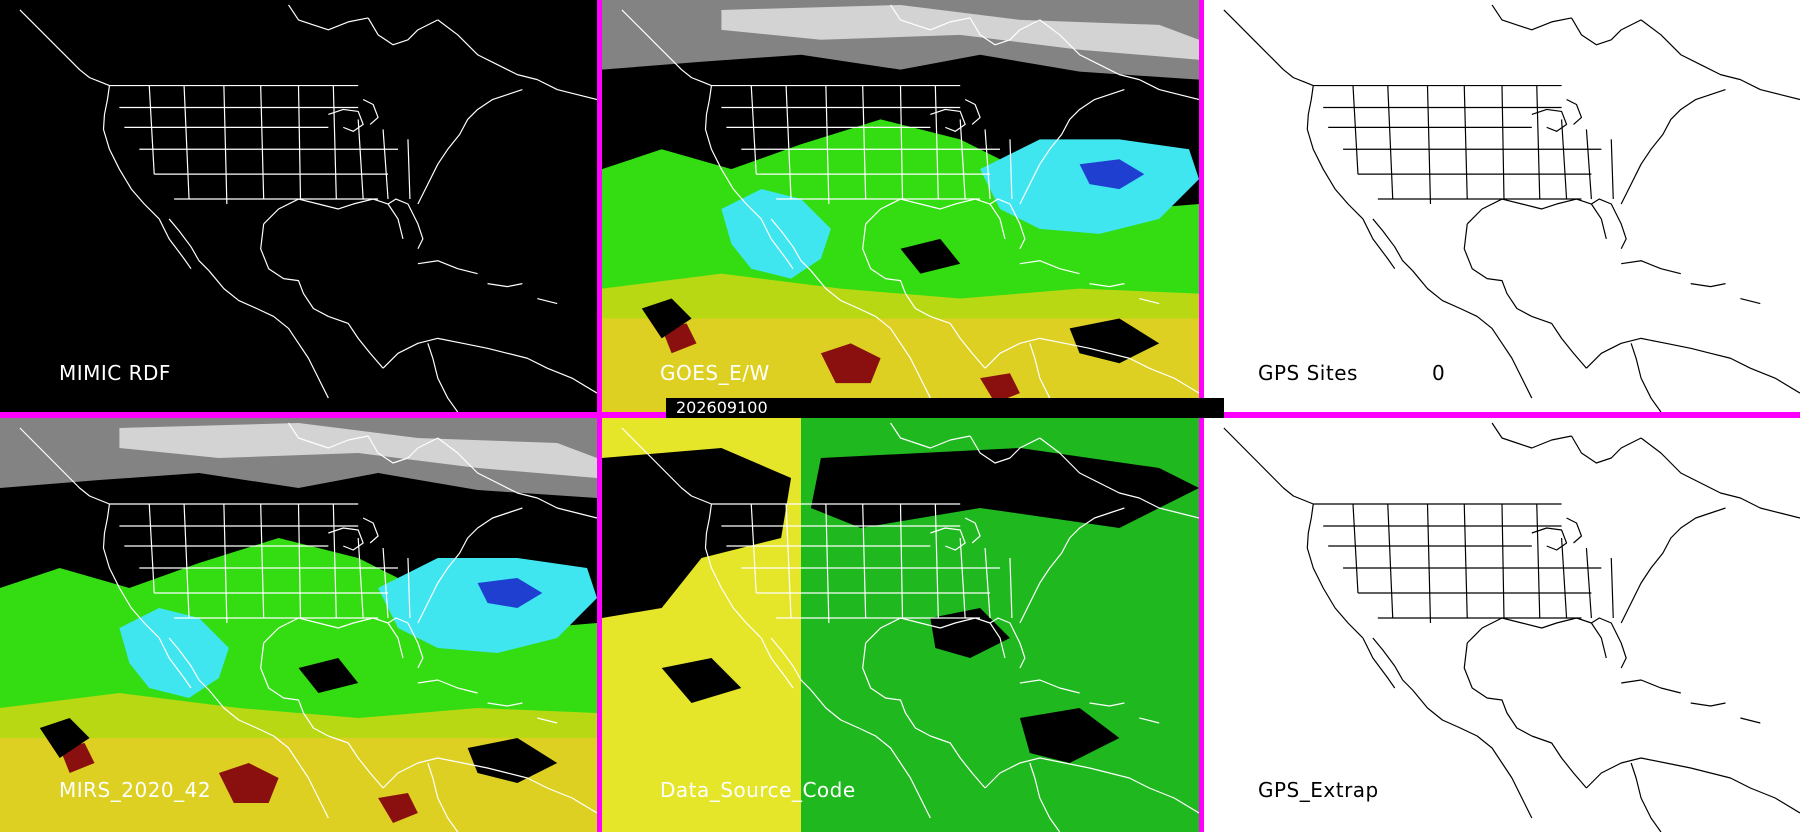 This screenshot has height=832, width=1800. I want to click on panel-label: GPS Sites, so click(1308, 373).